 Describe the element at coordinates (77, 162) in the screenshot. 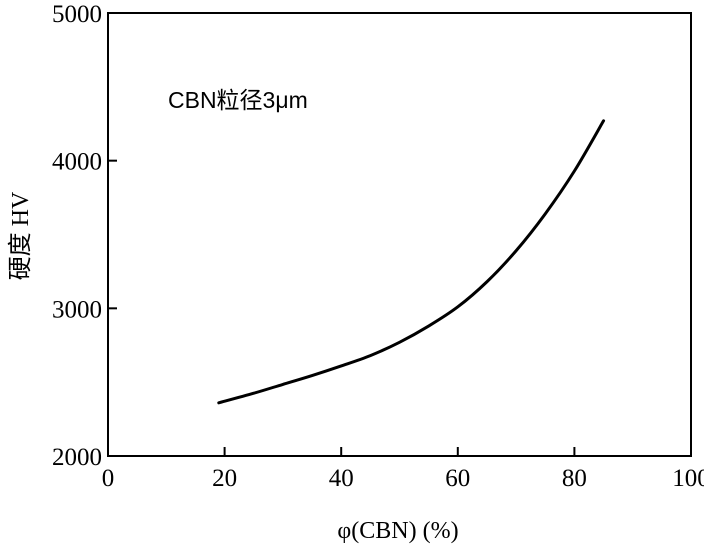

I see `y-tick-label: 4000` at that location.